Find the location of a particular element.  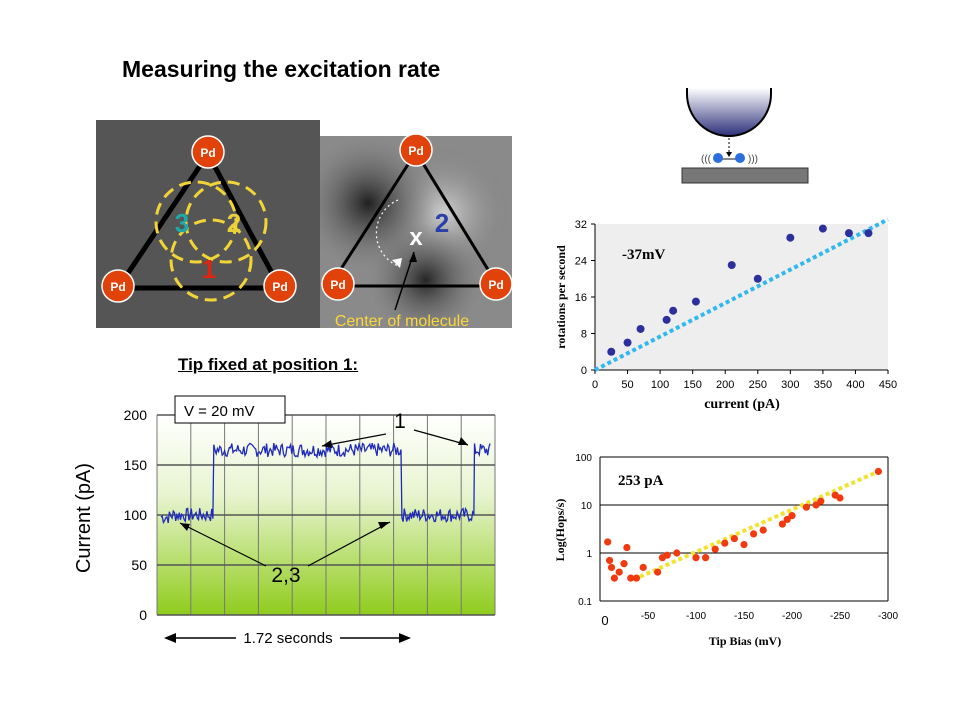

center-mark: x is located at coordinates (416, 237).